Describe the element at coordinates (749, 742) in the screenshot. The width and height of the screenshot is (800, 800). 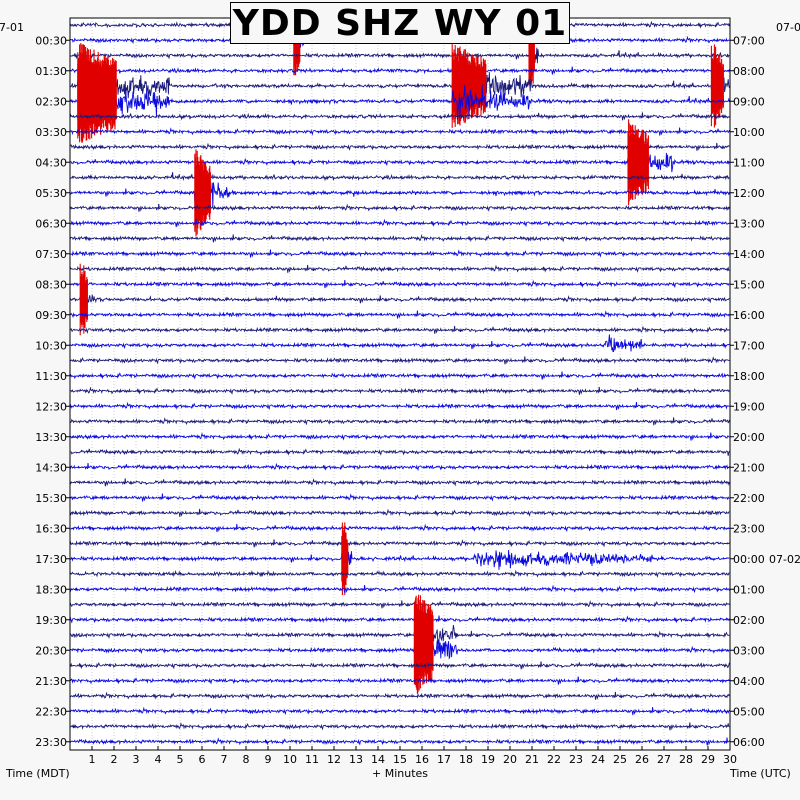
I see `right-time-label: 06:00` at that location.